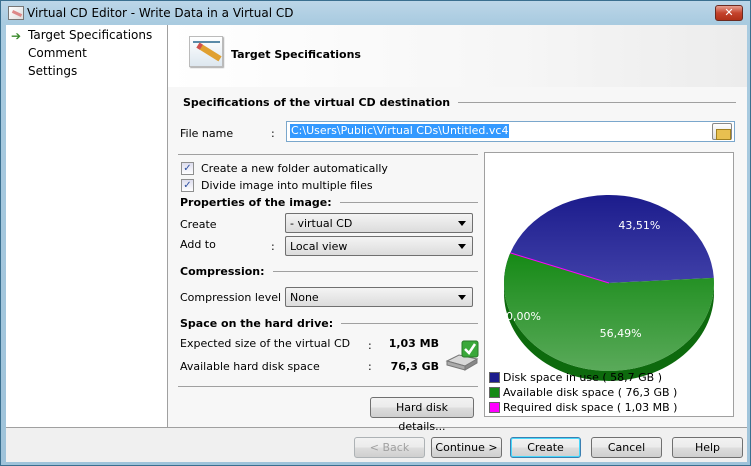 The image size is (751, 466). I want to click on legend-item-in-use: Disk space in use ( 58,7 GB ), so click(575, 377).